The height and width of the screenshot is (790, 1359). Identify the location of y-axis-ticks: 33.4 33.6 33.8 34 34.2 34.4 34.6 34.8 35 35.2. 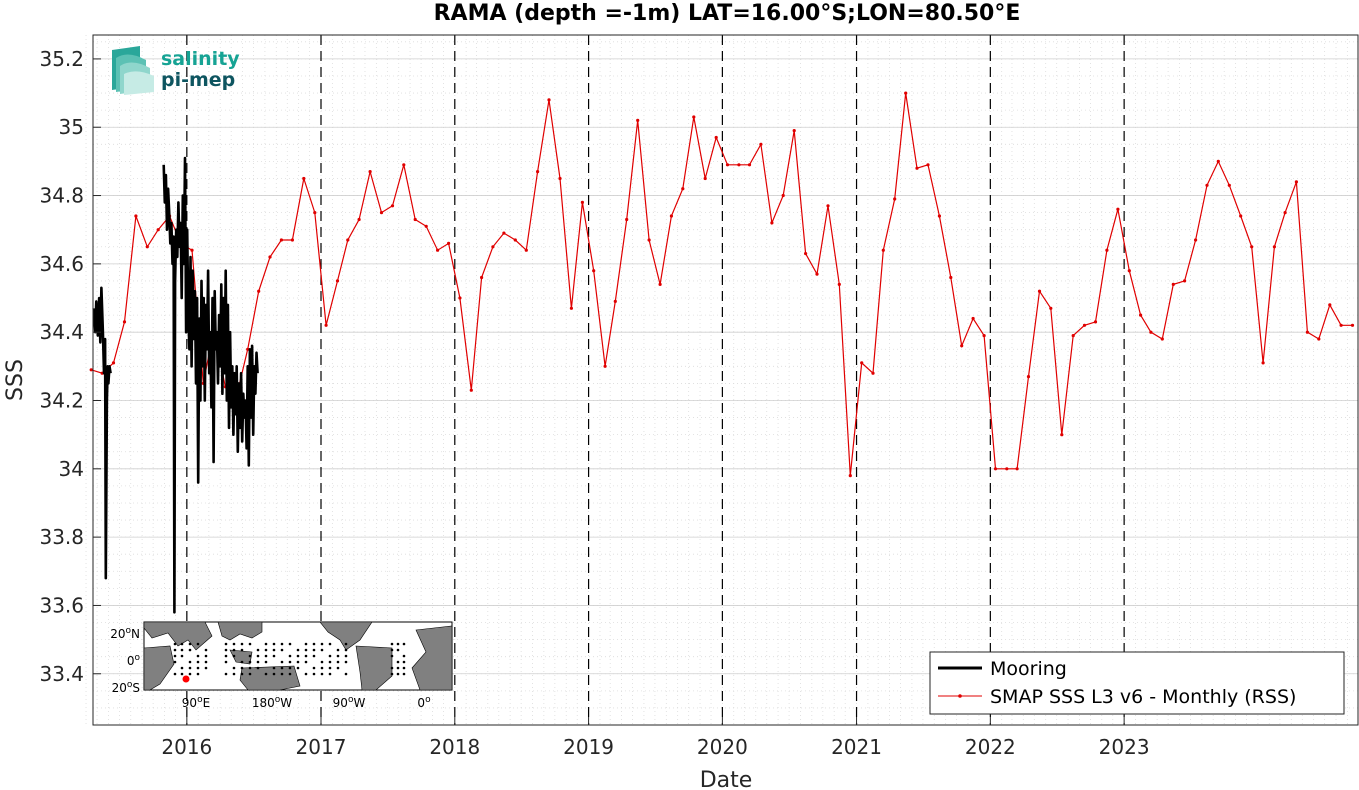
(70, 366).